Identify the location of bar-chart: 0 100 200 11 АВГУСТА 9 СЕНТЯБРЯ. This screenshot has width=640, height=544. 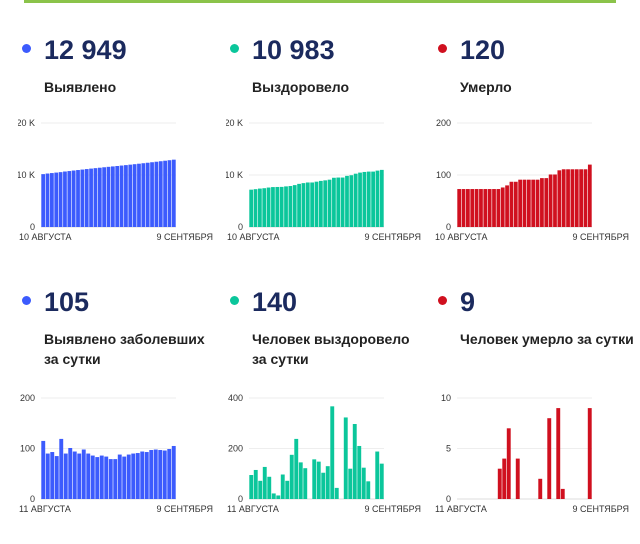
(116, 453).